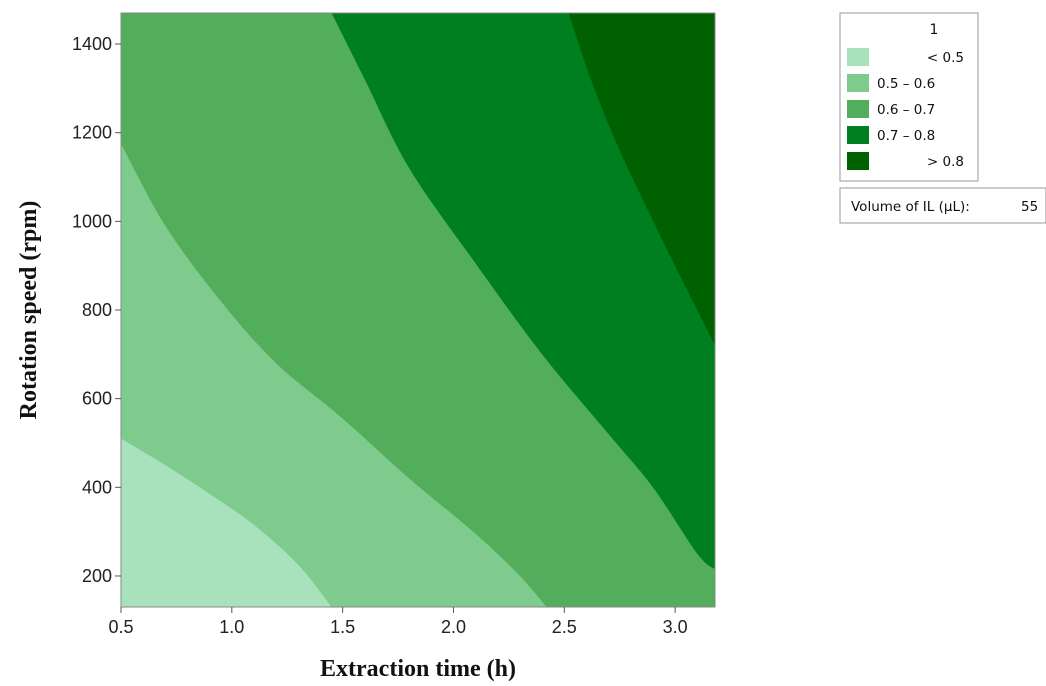  Describe the element at coordinates (909, 97) in the screenshot. I see `legend: 1 < 0.5 0.5 – 0.6 0.6 – 0.7 0.7 – 0.8 > 0.8` at that location.